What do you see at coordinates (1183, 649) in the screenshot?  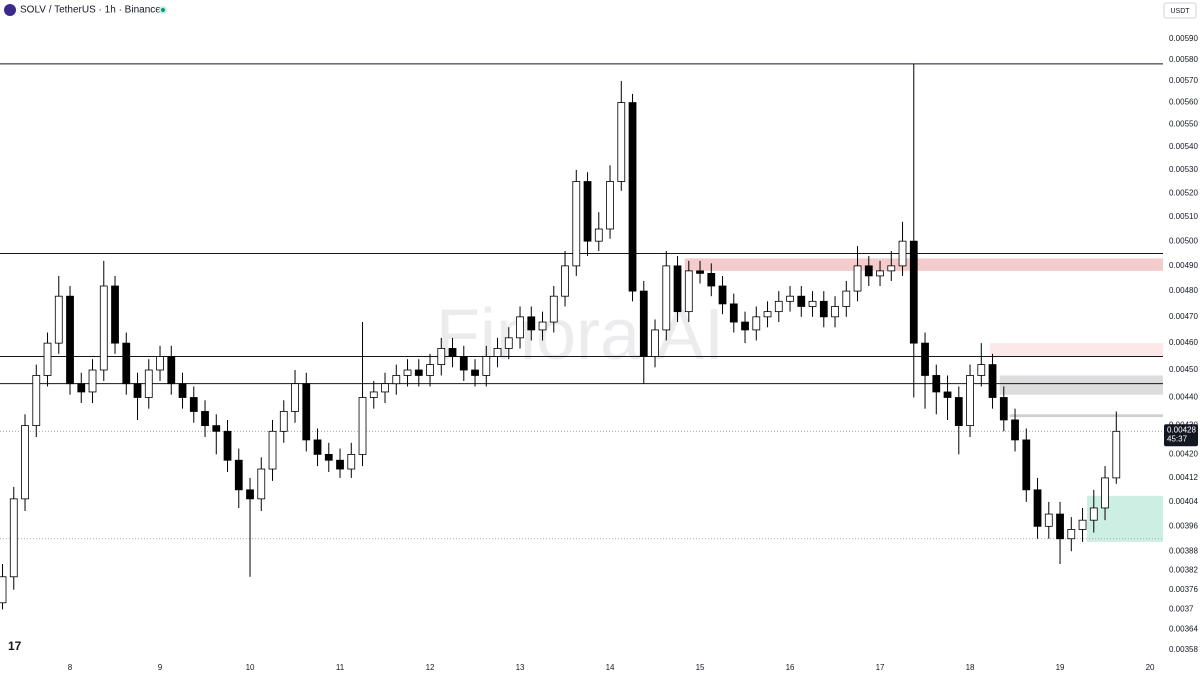 I see `y-tick-label: 0.00358` at bounding box center [1183, 649].